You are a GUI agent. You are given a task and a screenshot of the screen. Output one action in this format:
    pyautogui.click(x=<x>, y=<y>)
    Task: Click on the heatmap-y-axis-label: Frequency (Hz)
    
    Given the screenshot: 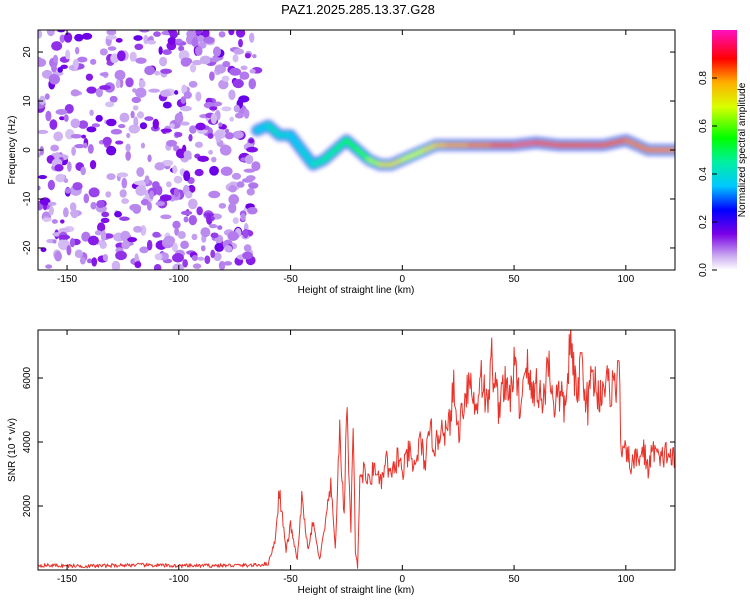 What is the action you would take?
    pyautogui.click(x=12, y=150)
    